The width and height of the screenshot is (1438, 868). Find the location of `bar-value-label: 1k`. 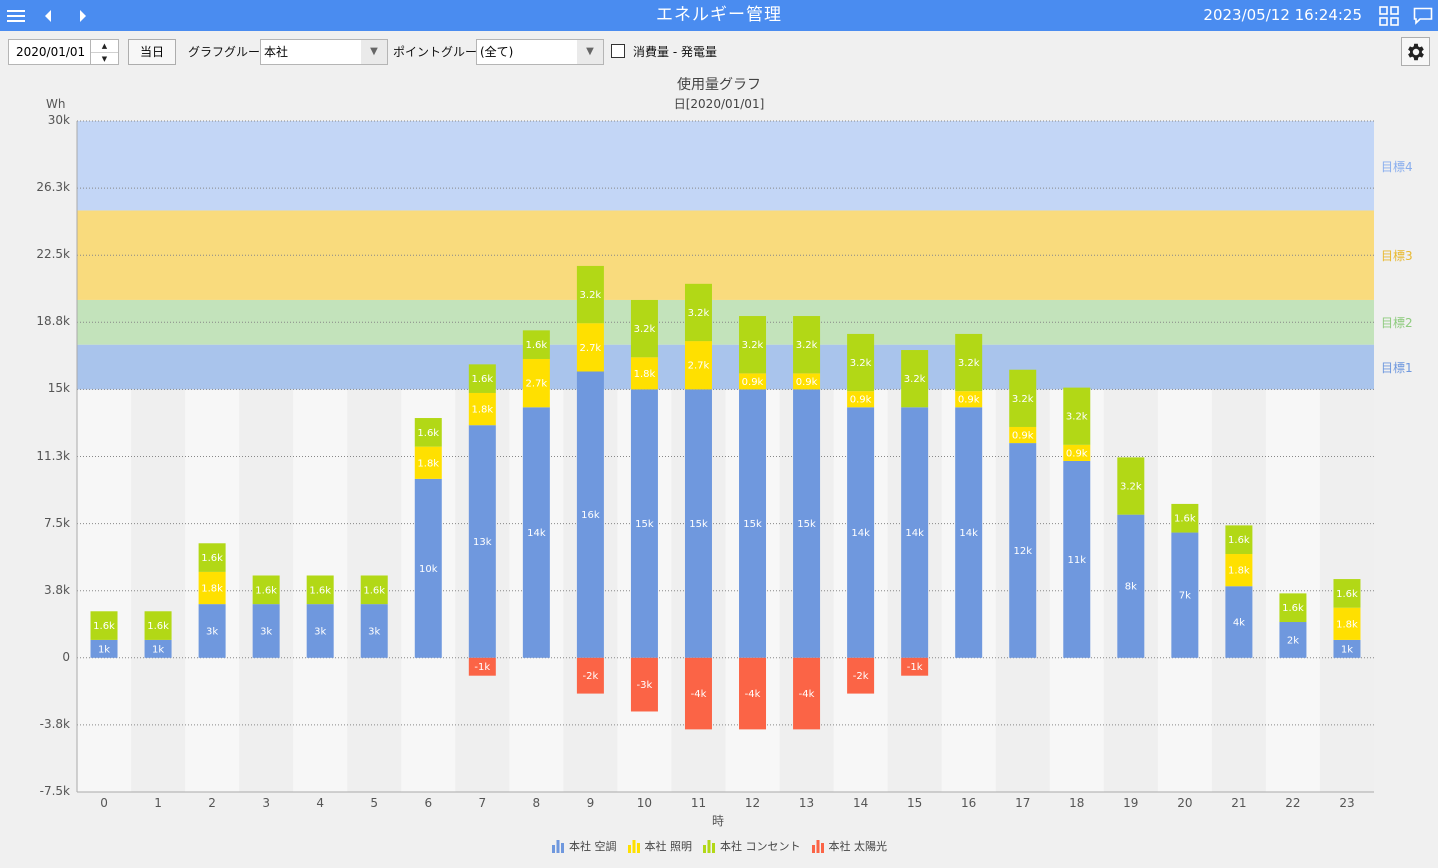

bar-value-label: 1k is located at coordinates (104, 649).